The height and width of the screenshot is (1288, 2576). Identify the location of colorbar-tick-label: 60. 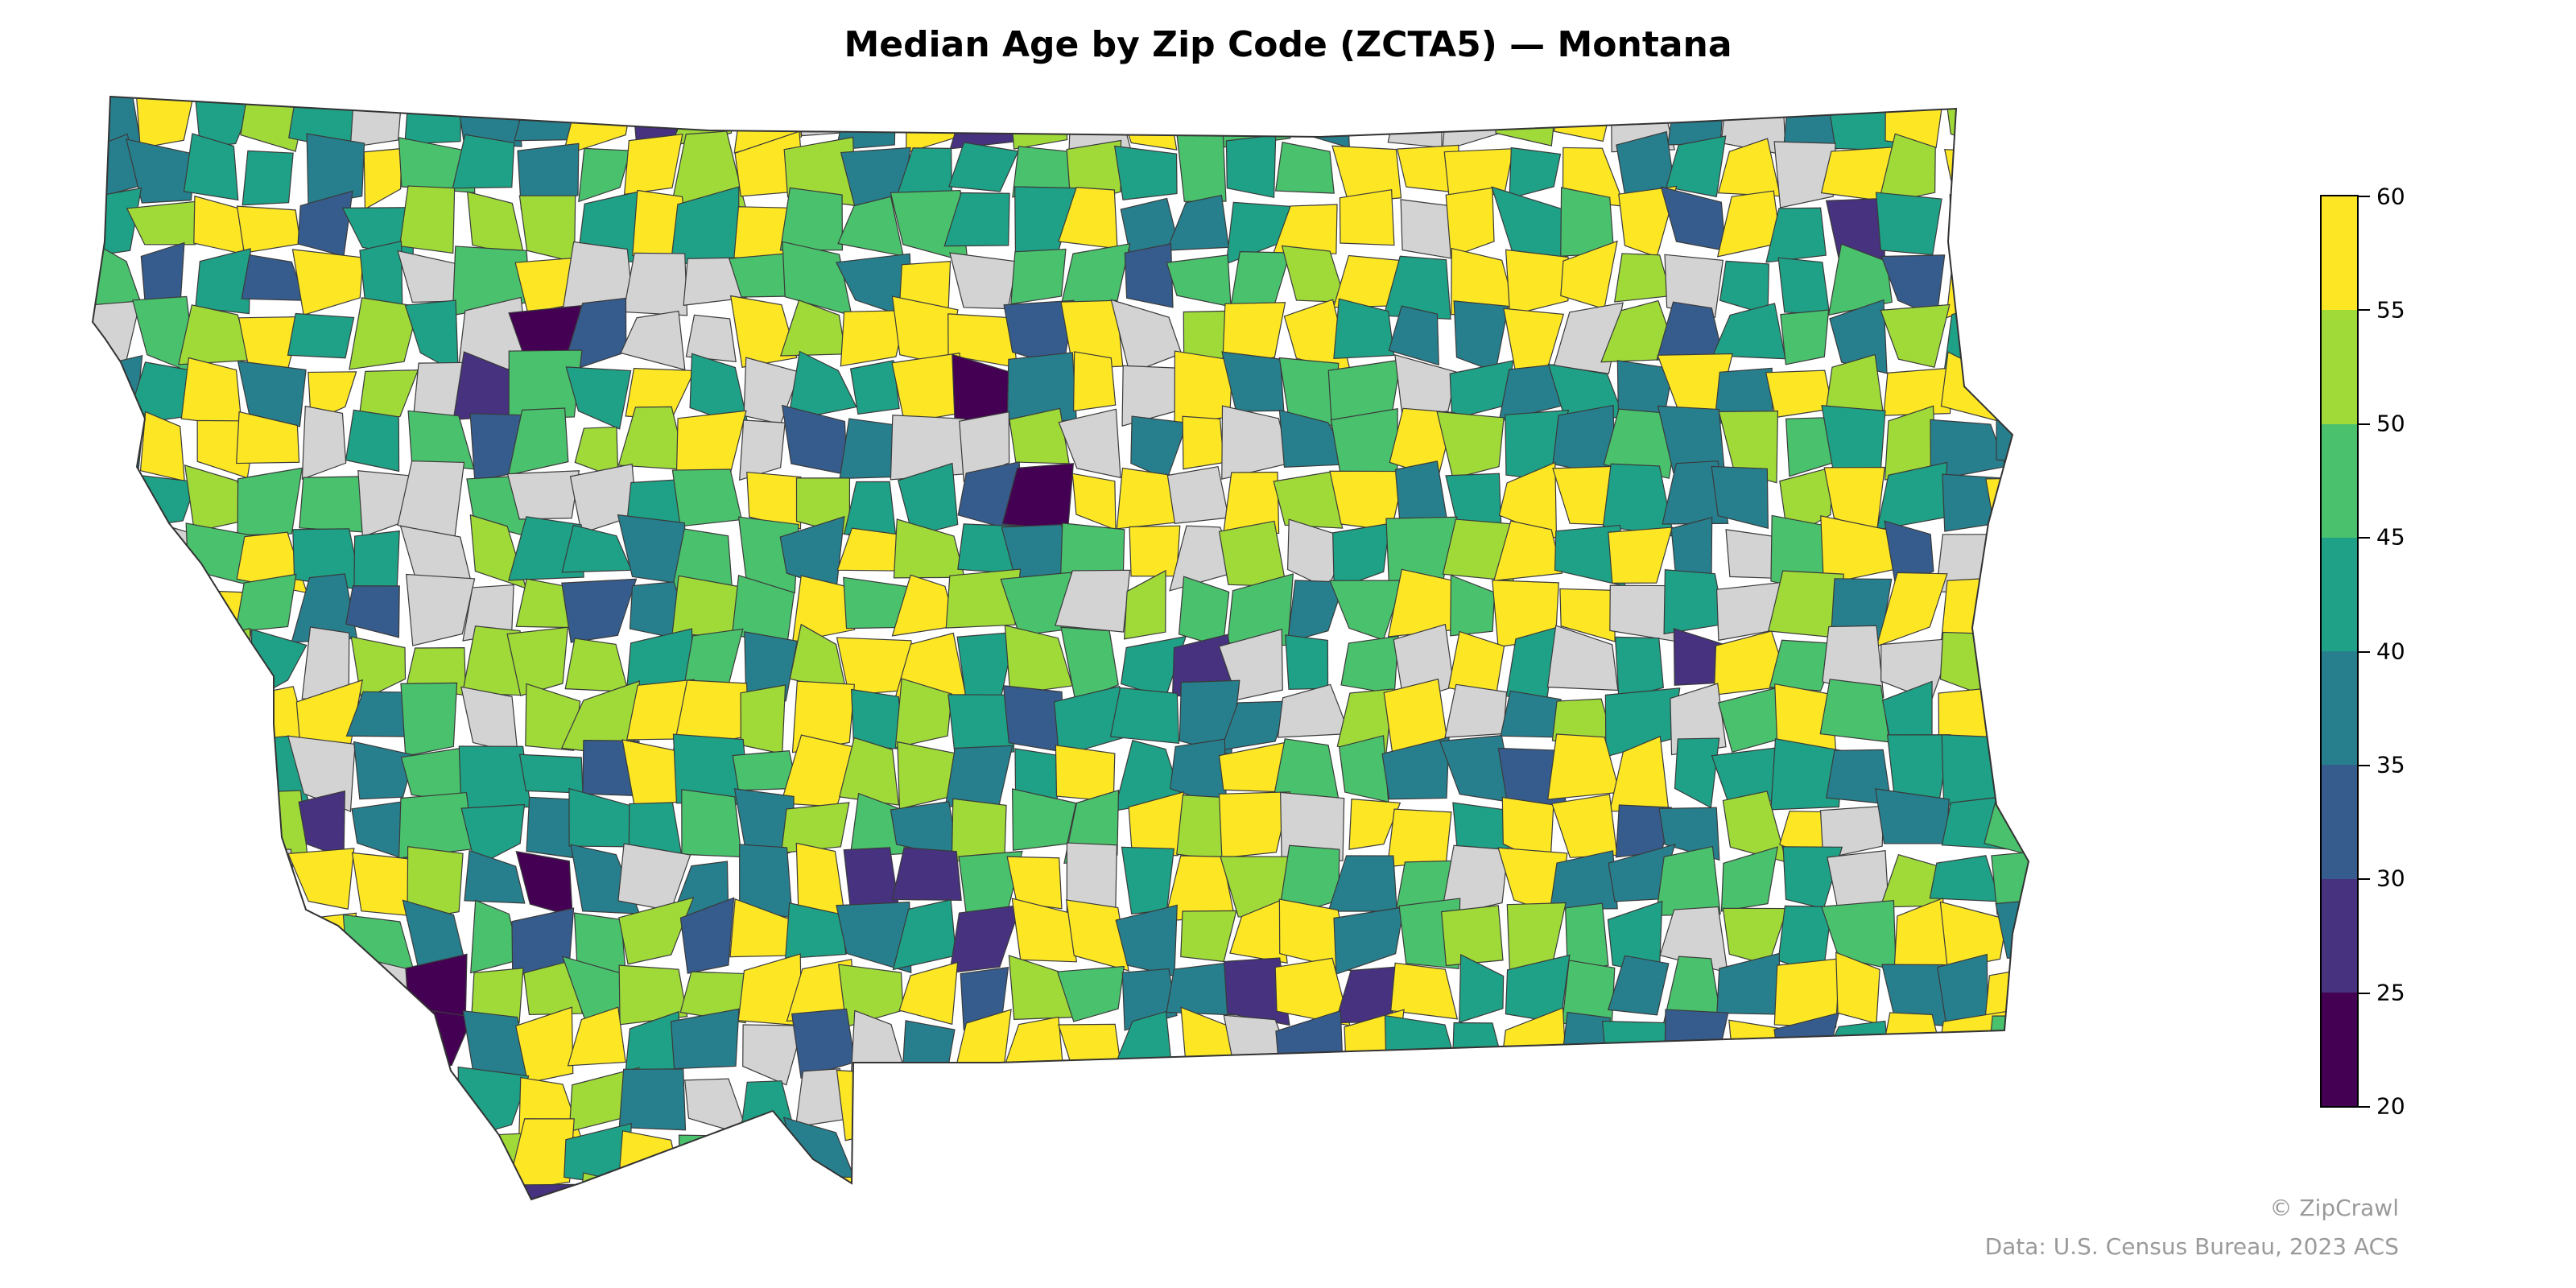
(2390, 196).